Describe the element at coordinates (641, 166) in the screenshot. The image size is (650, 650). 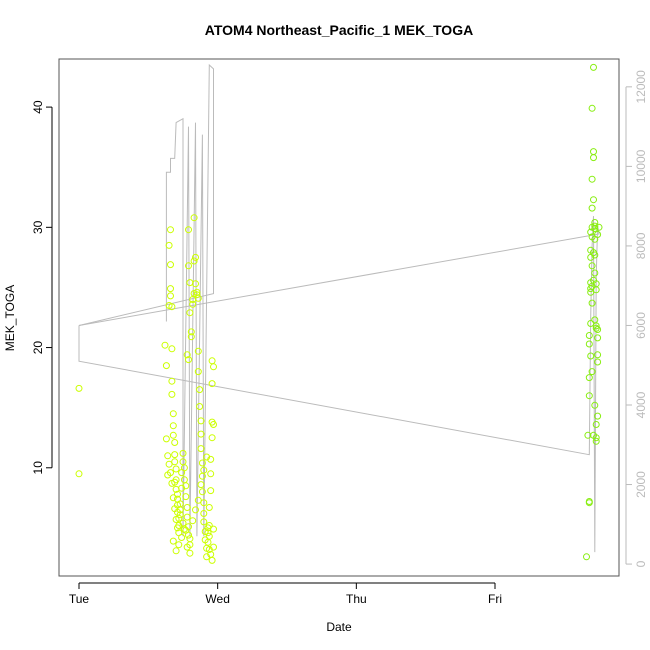
I see `y2-tick-label: 10000` at that location.